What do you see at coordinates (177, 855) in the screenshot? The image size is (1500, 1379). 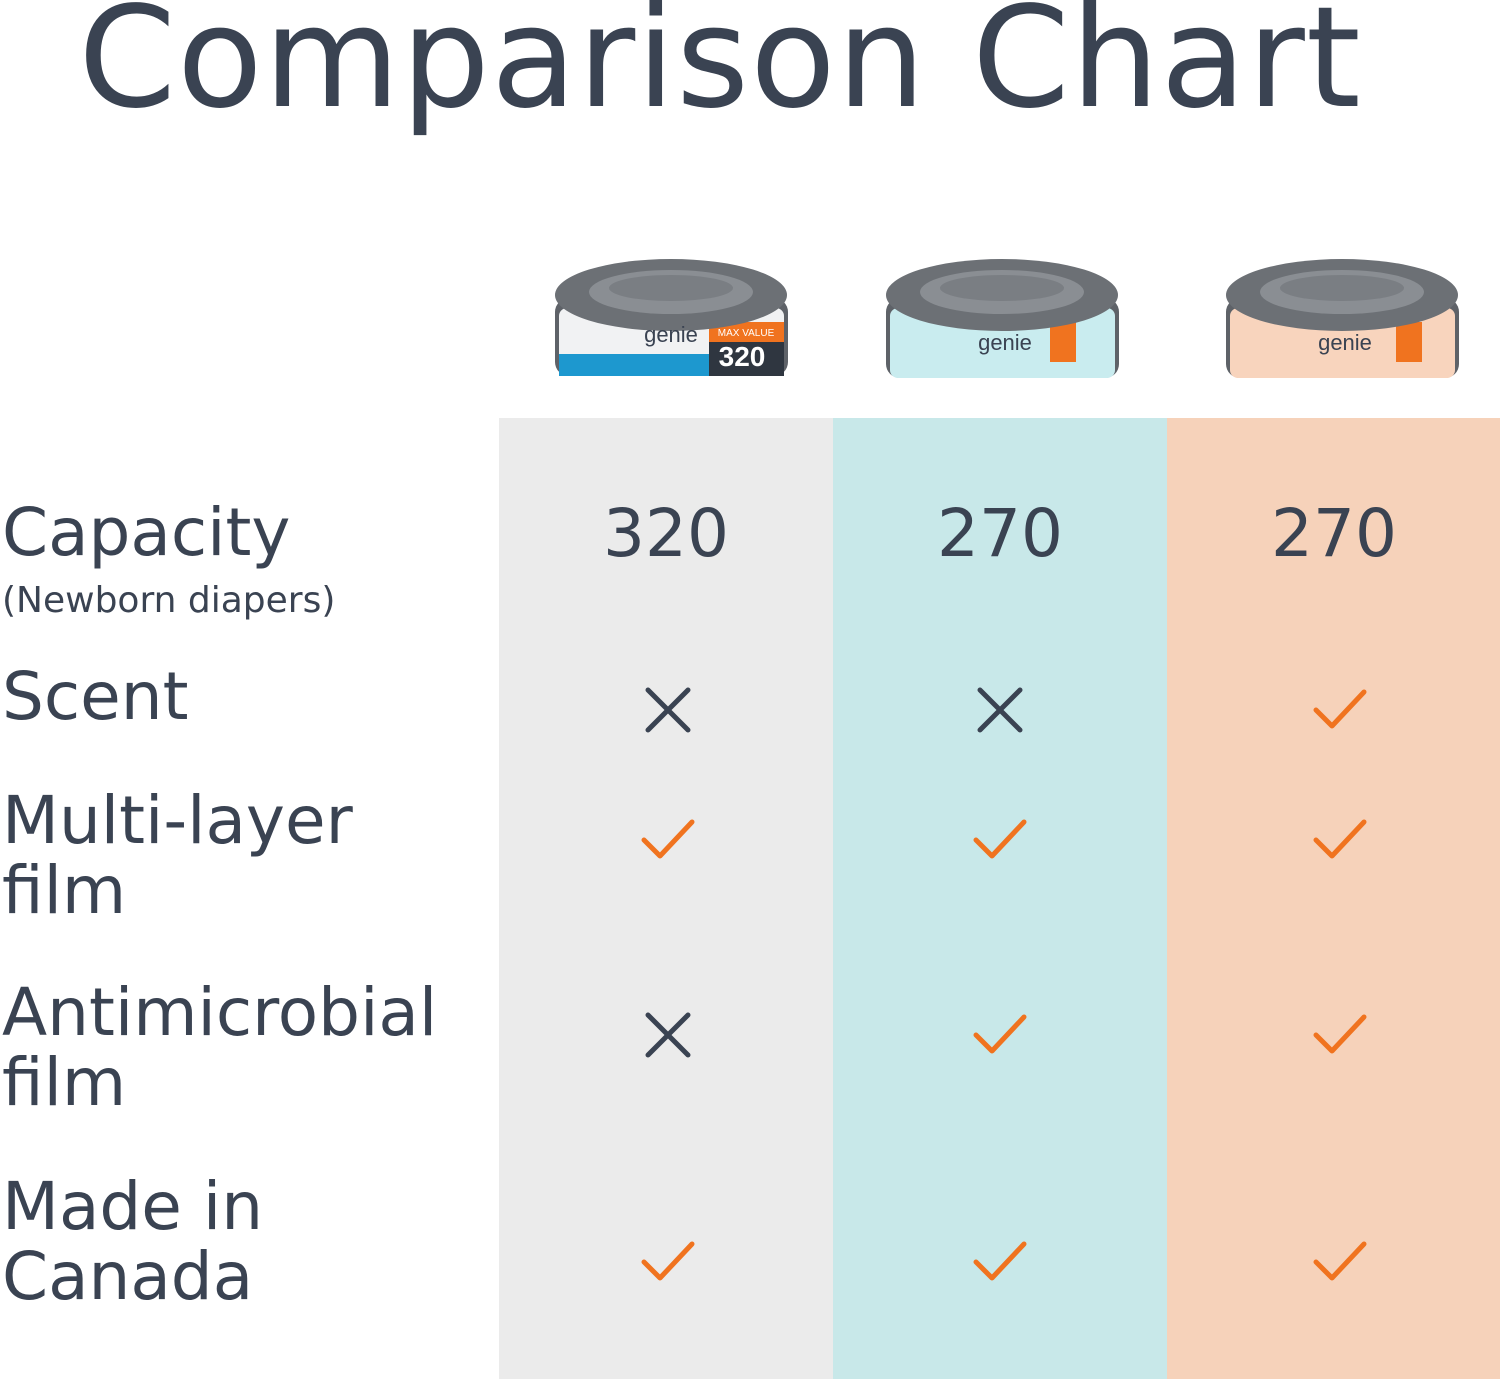 I see `row-label-multilayer-film: Multi-layer film` at bounding box center [177, 855].